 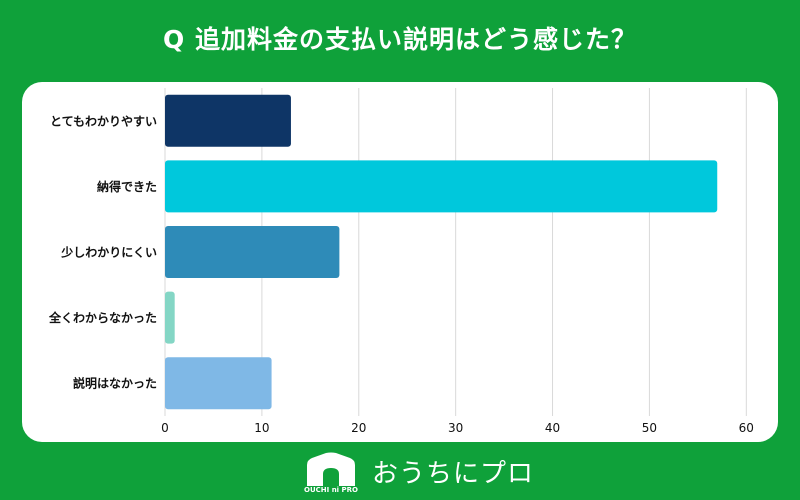 I want to click on chart-title: Q 追加料金の支払い説明はどう感じた？, so click(x=400, y=39).